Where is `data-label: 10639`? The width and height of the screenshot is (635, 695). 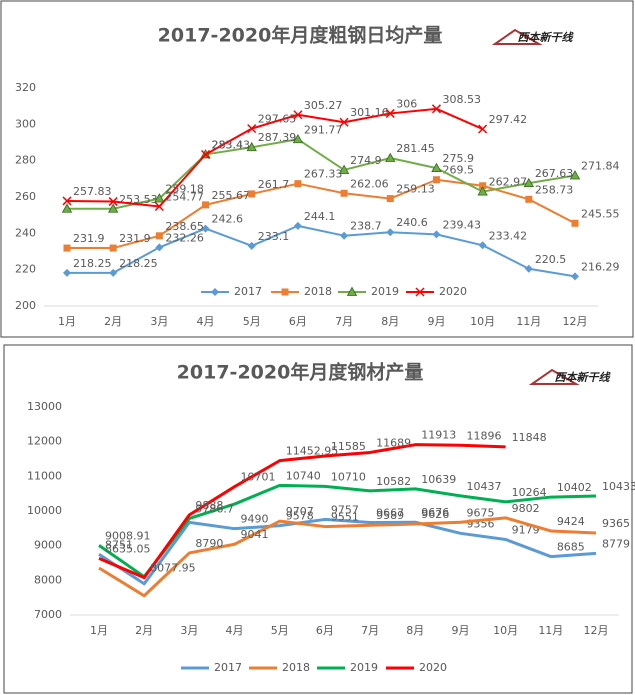
data-label: 10639 is located at coordinates (438, 479).